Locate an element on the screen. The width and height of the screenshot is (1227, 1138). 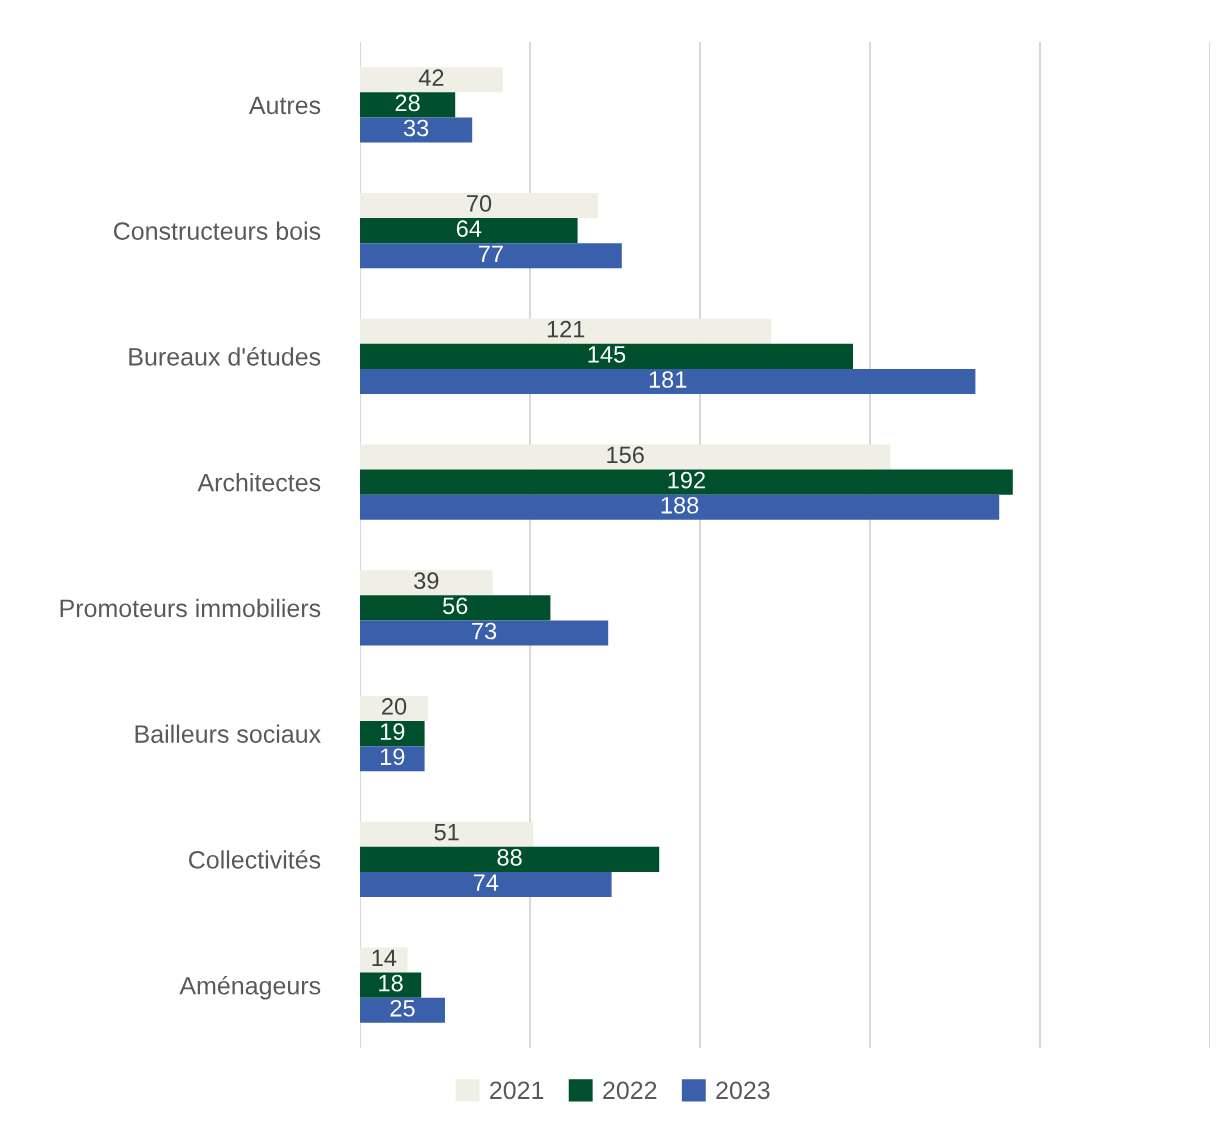
data-label: 64 is located at coordinates (469, 228).